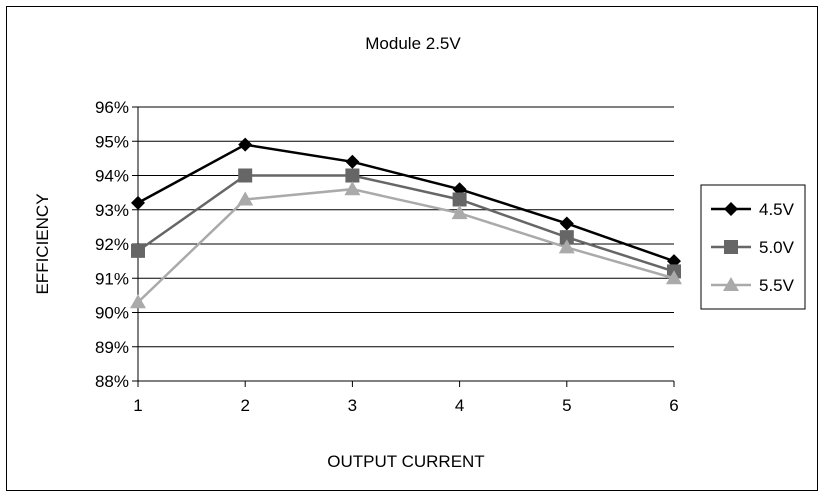 The height and width of the screenshot is (498, 825). Describe the element at coordinates (459, 405) in the screenshot. I see `x-tick-label: 4` at that location.